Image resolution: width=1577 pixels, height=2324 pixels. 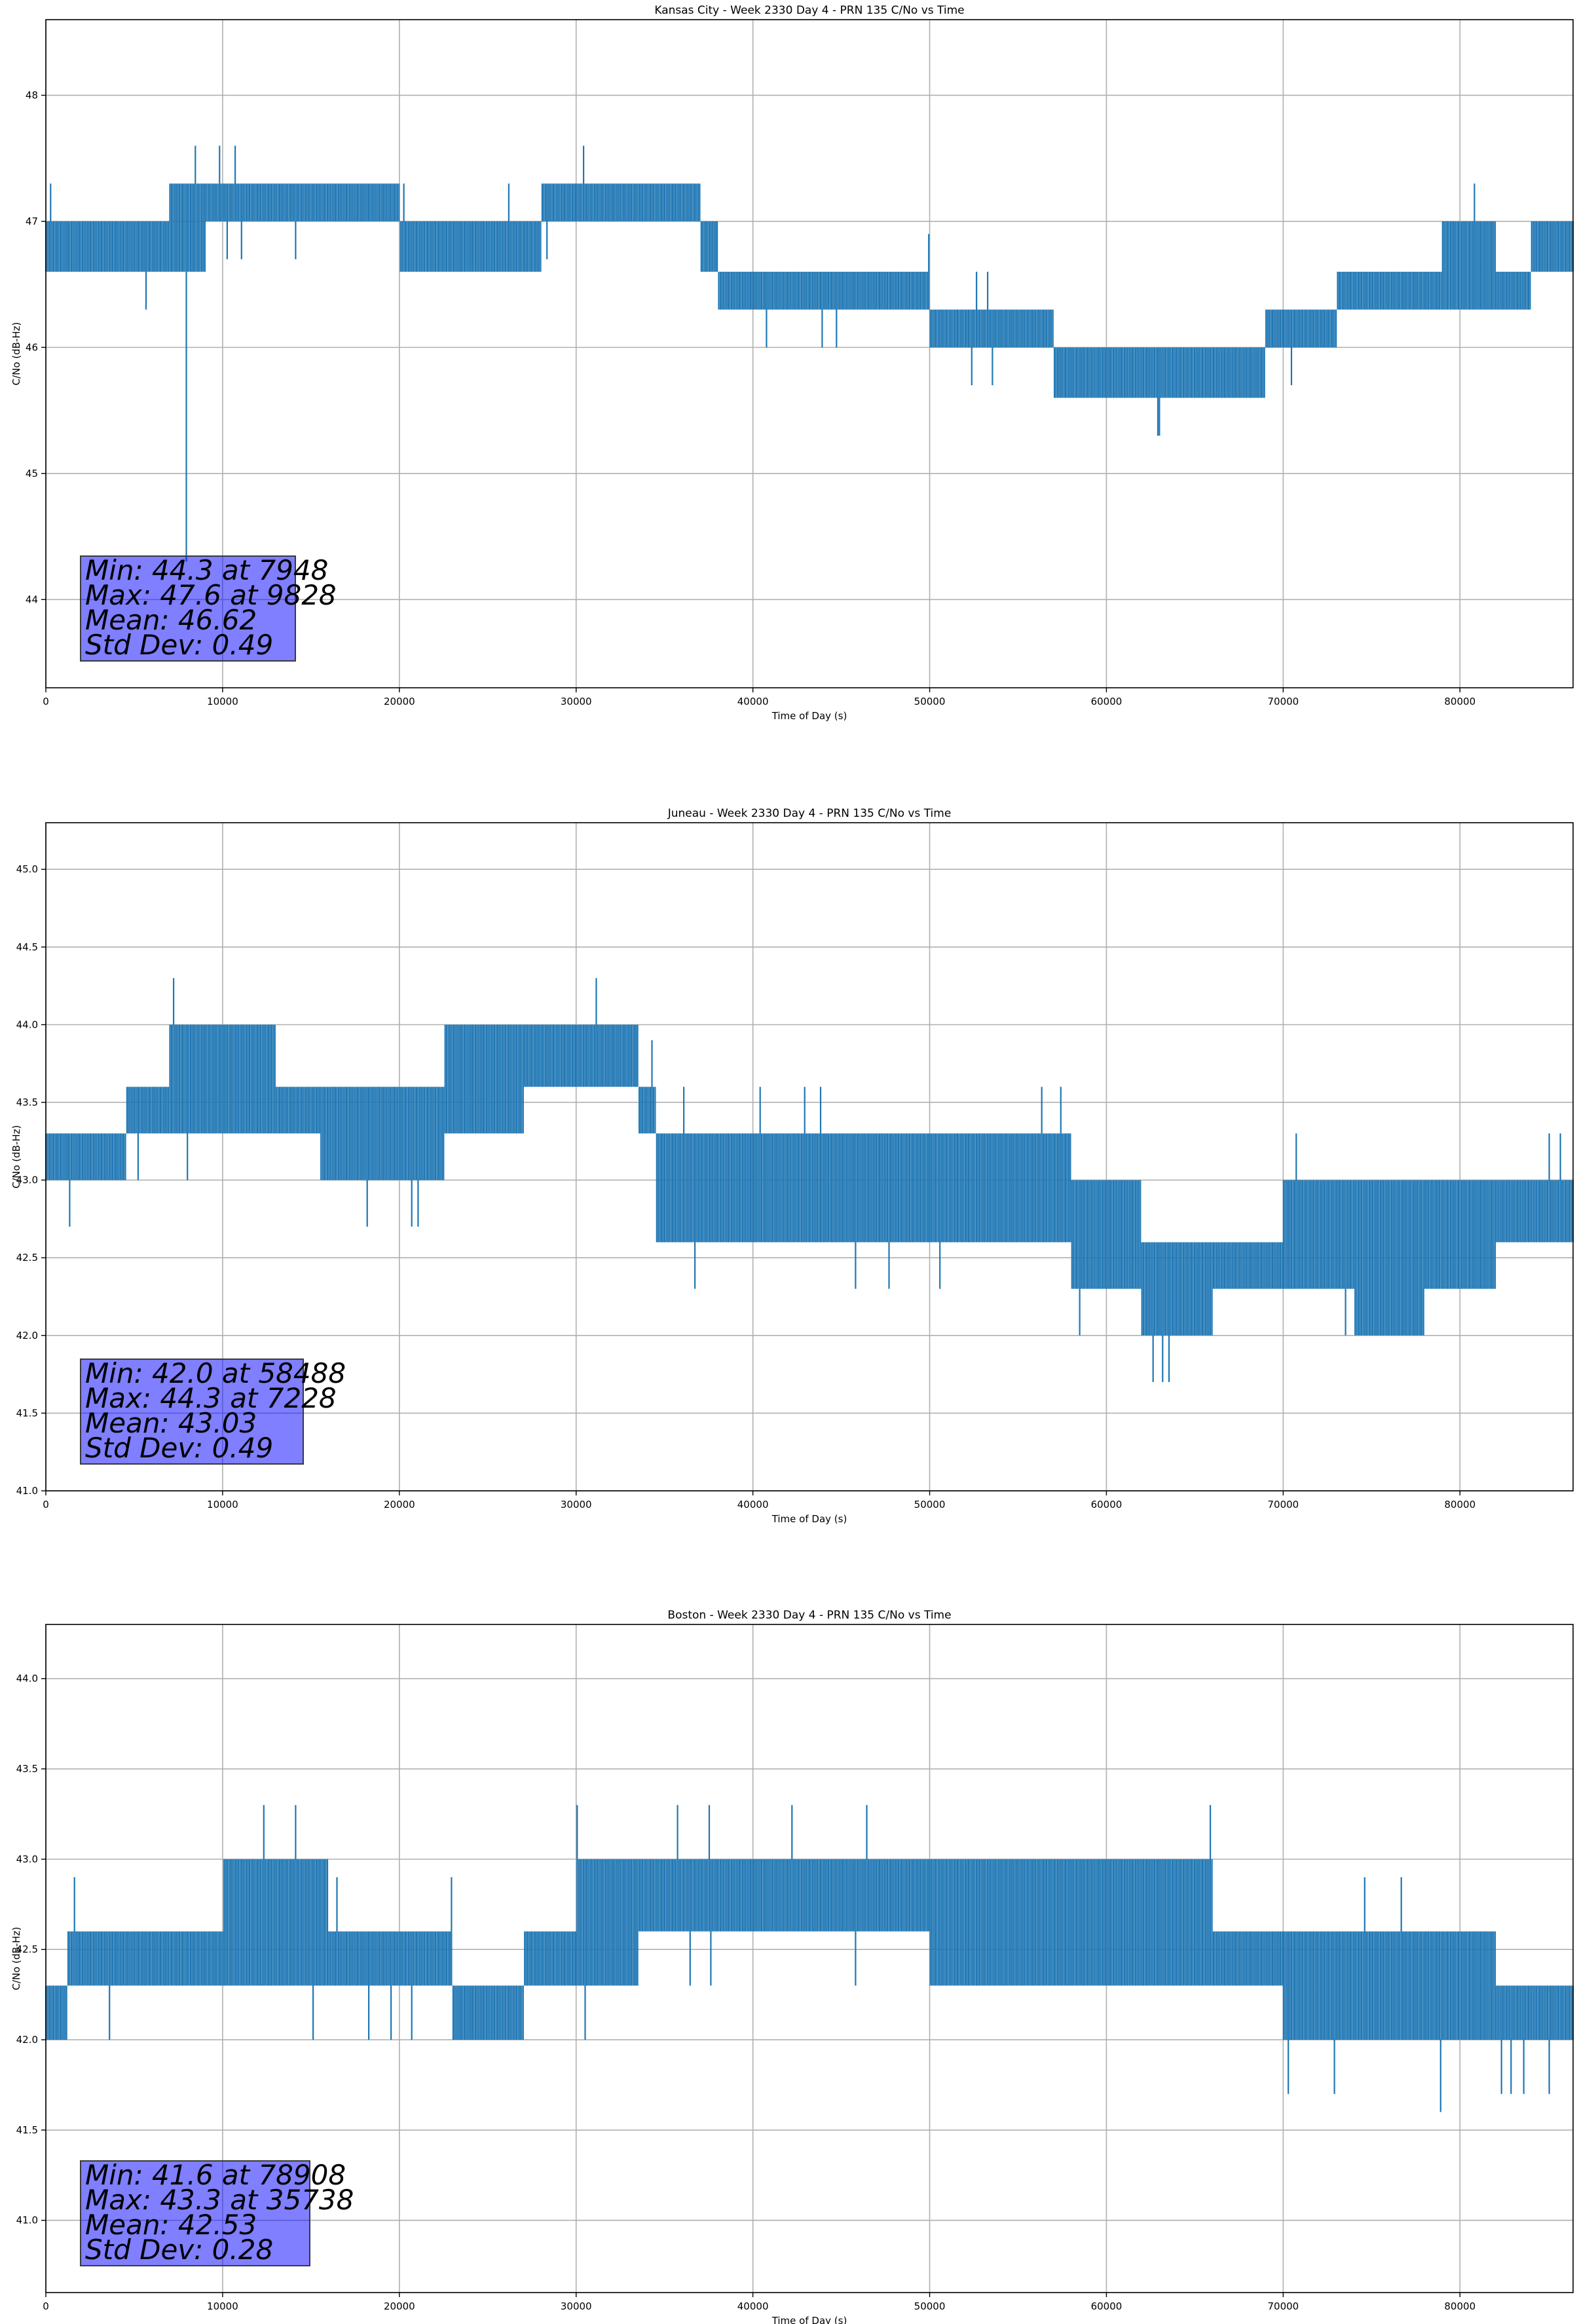 I want to click on y-tick-label: 45.0, so click(x=27, y=869).